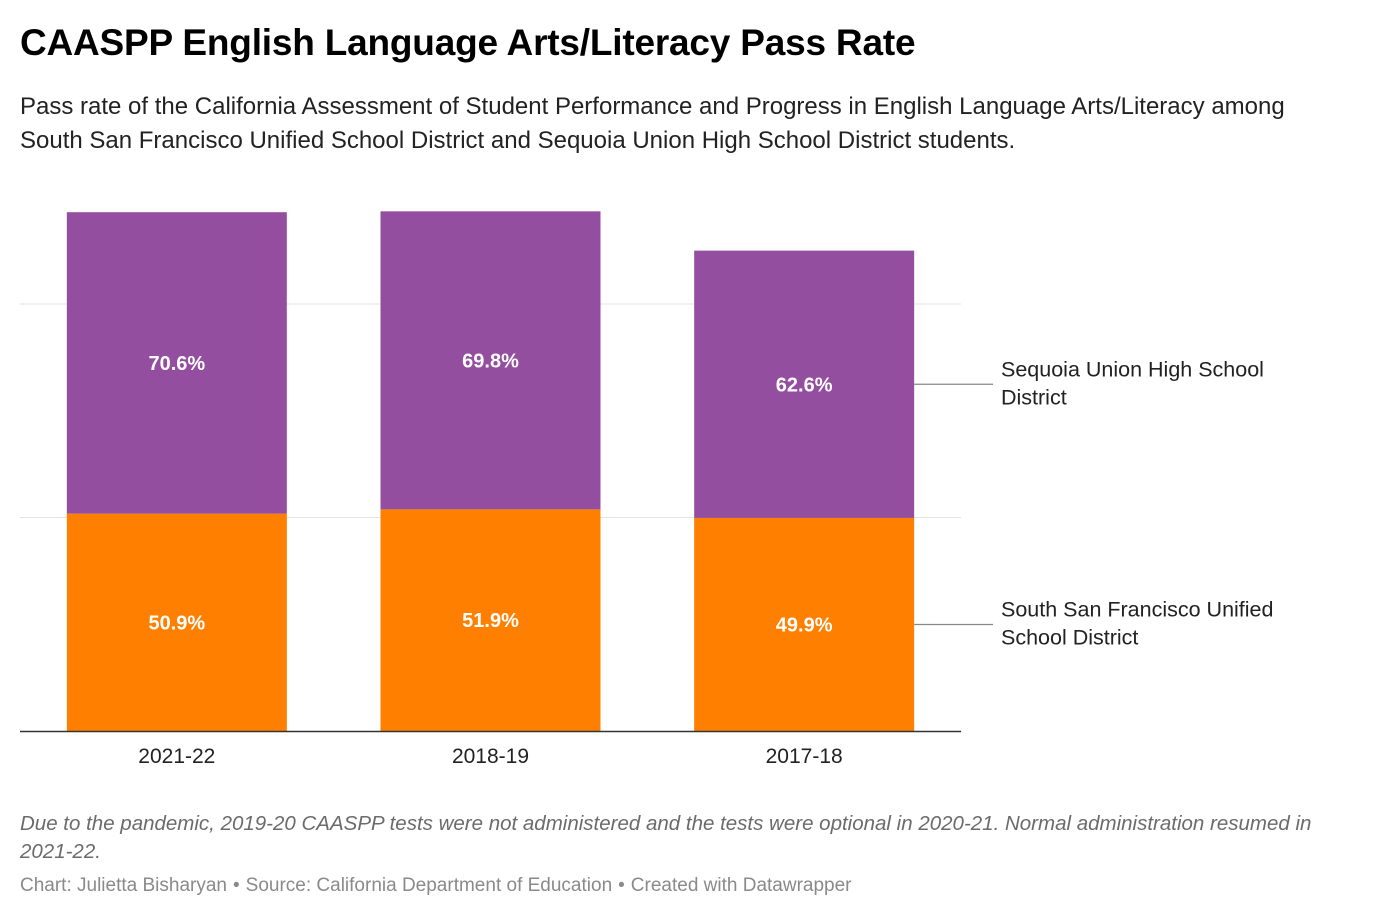  I want to click on legend-label: Sequoia Union High School District, so click(1132, 383).